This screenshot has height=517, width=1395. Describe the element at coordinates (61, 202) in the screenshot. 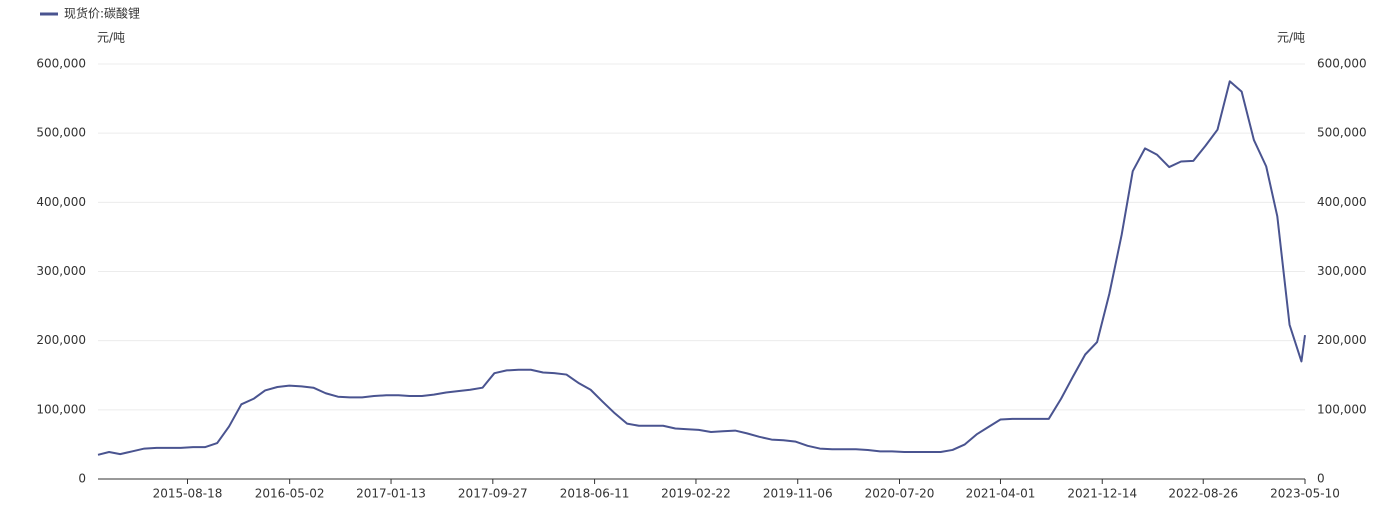

I see `y-tick-label: 400,000` at that location.